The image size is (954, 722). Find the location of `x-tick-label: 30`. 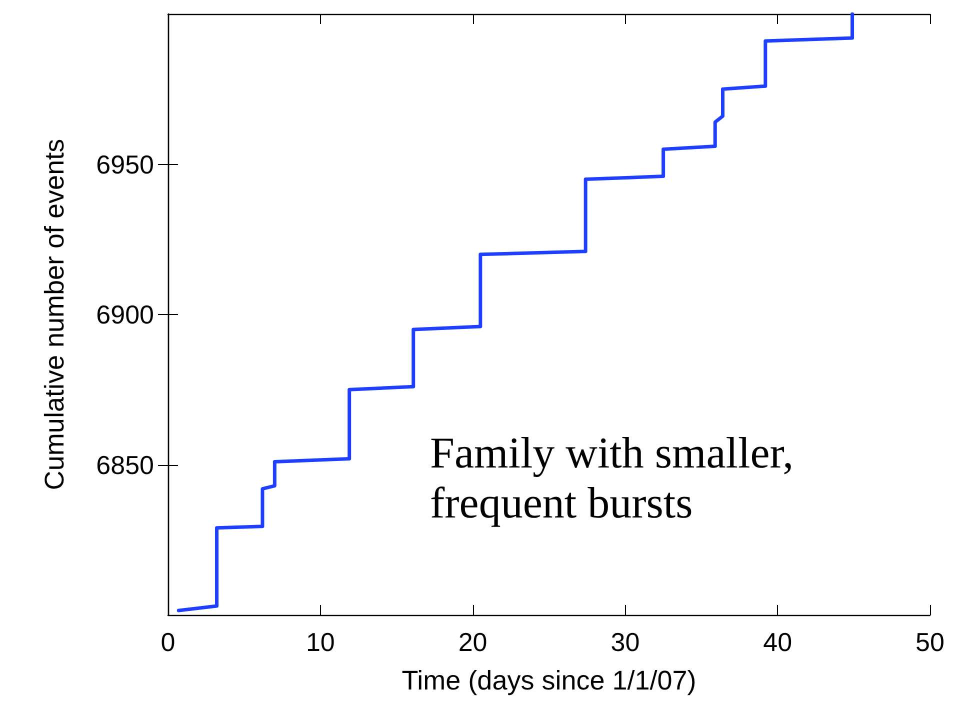

x-tick-label: 30 is located at coordinates (625, 642).